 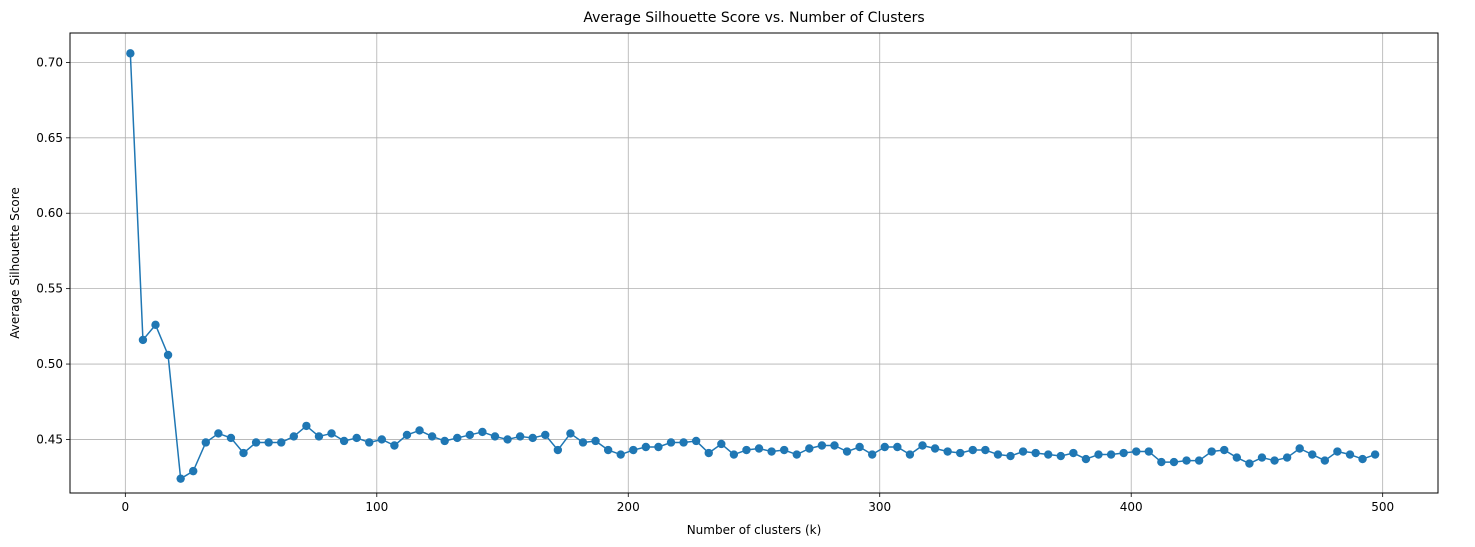 I want to click on y-tick-label: 0.70, so click(x=49, y=62).